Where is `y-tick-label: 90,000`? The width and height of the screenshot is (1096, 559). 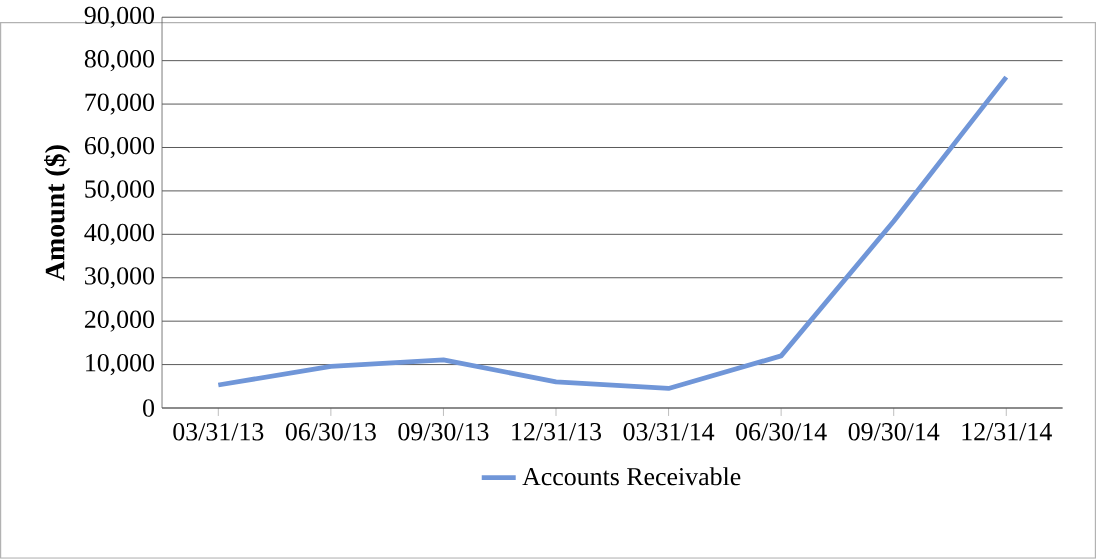
y-tick-label: 90,000 is located at coordinates (119, 17).